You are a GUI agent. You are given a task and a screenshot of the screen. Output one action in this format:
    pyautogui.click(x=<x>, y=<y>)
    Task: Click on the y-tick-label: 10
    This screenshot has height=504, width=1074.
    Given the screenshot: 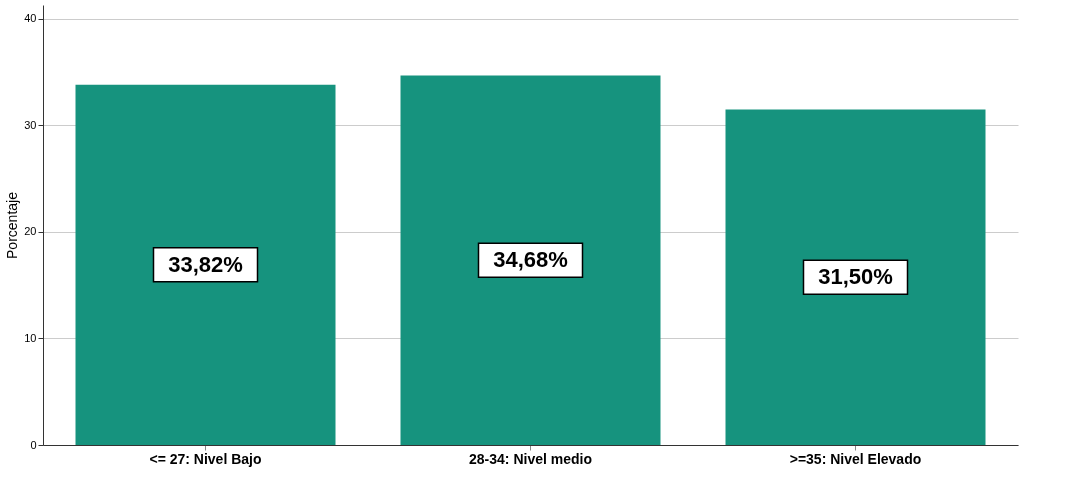 What is the action you would take?
    pyautogui.click(x=30, y=337)
    